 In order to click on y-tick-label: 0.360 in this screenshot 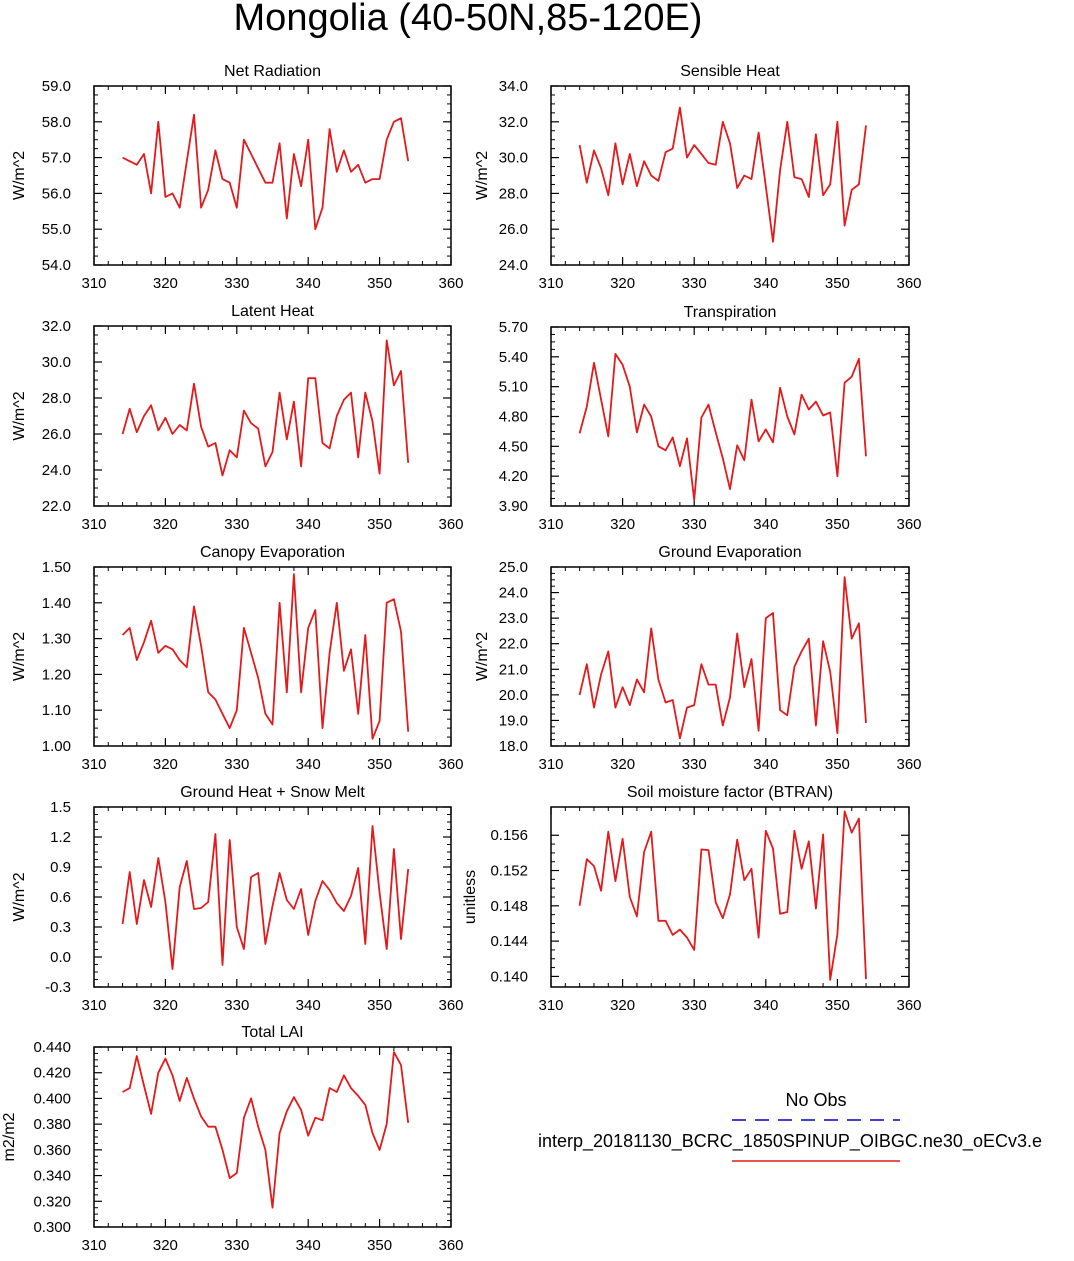, I will do `click(52, 1150)`.